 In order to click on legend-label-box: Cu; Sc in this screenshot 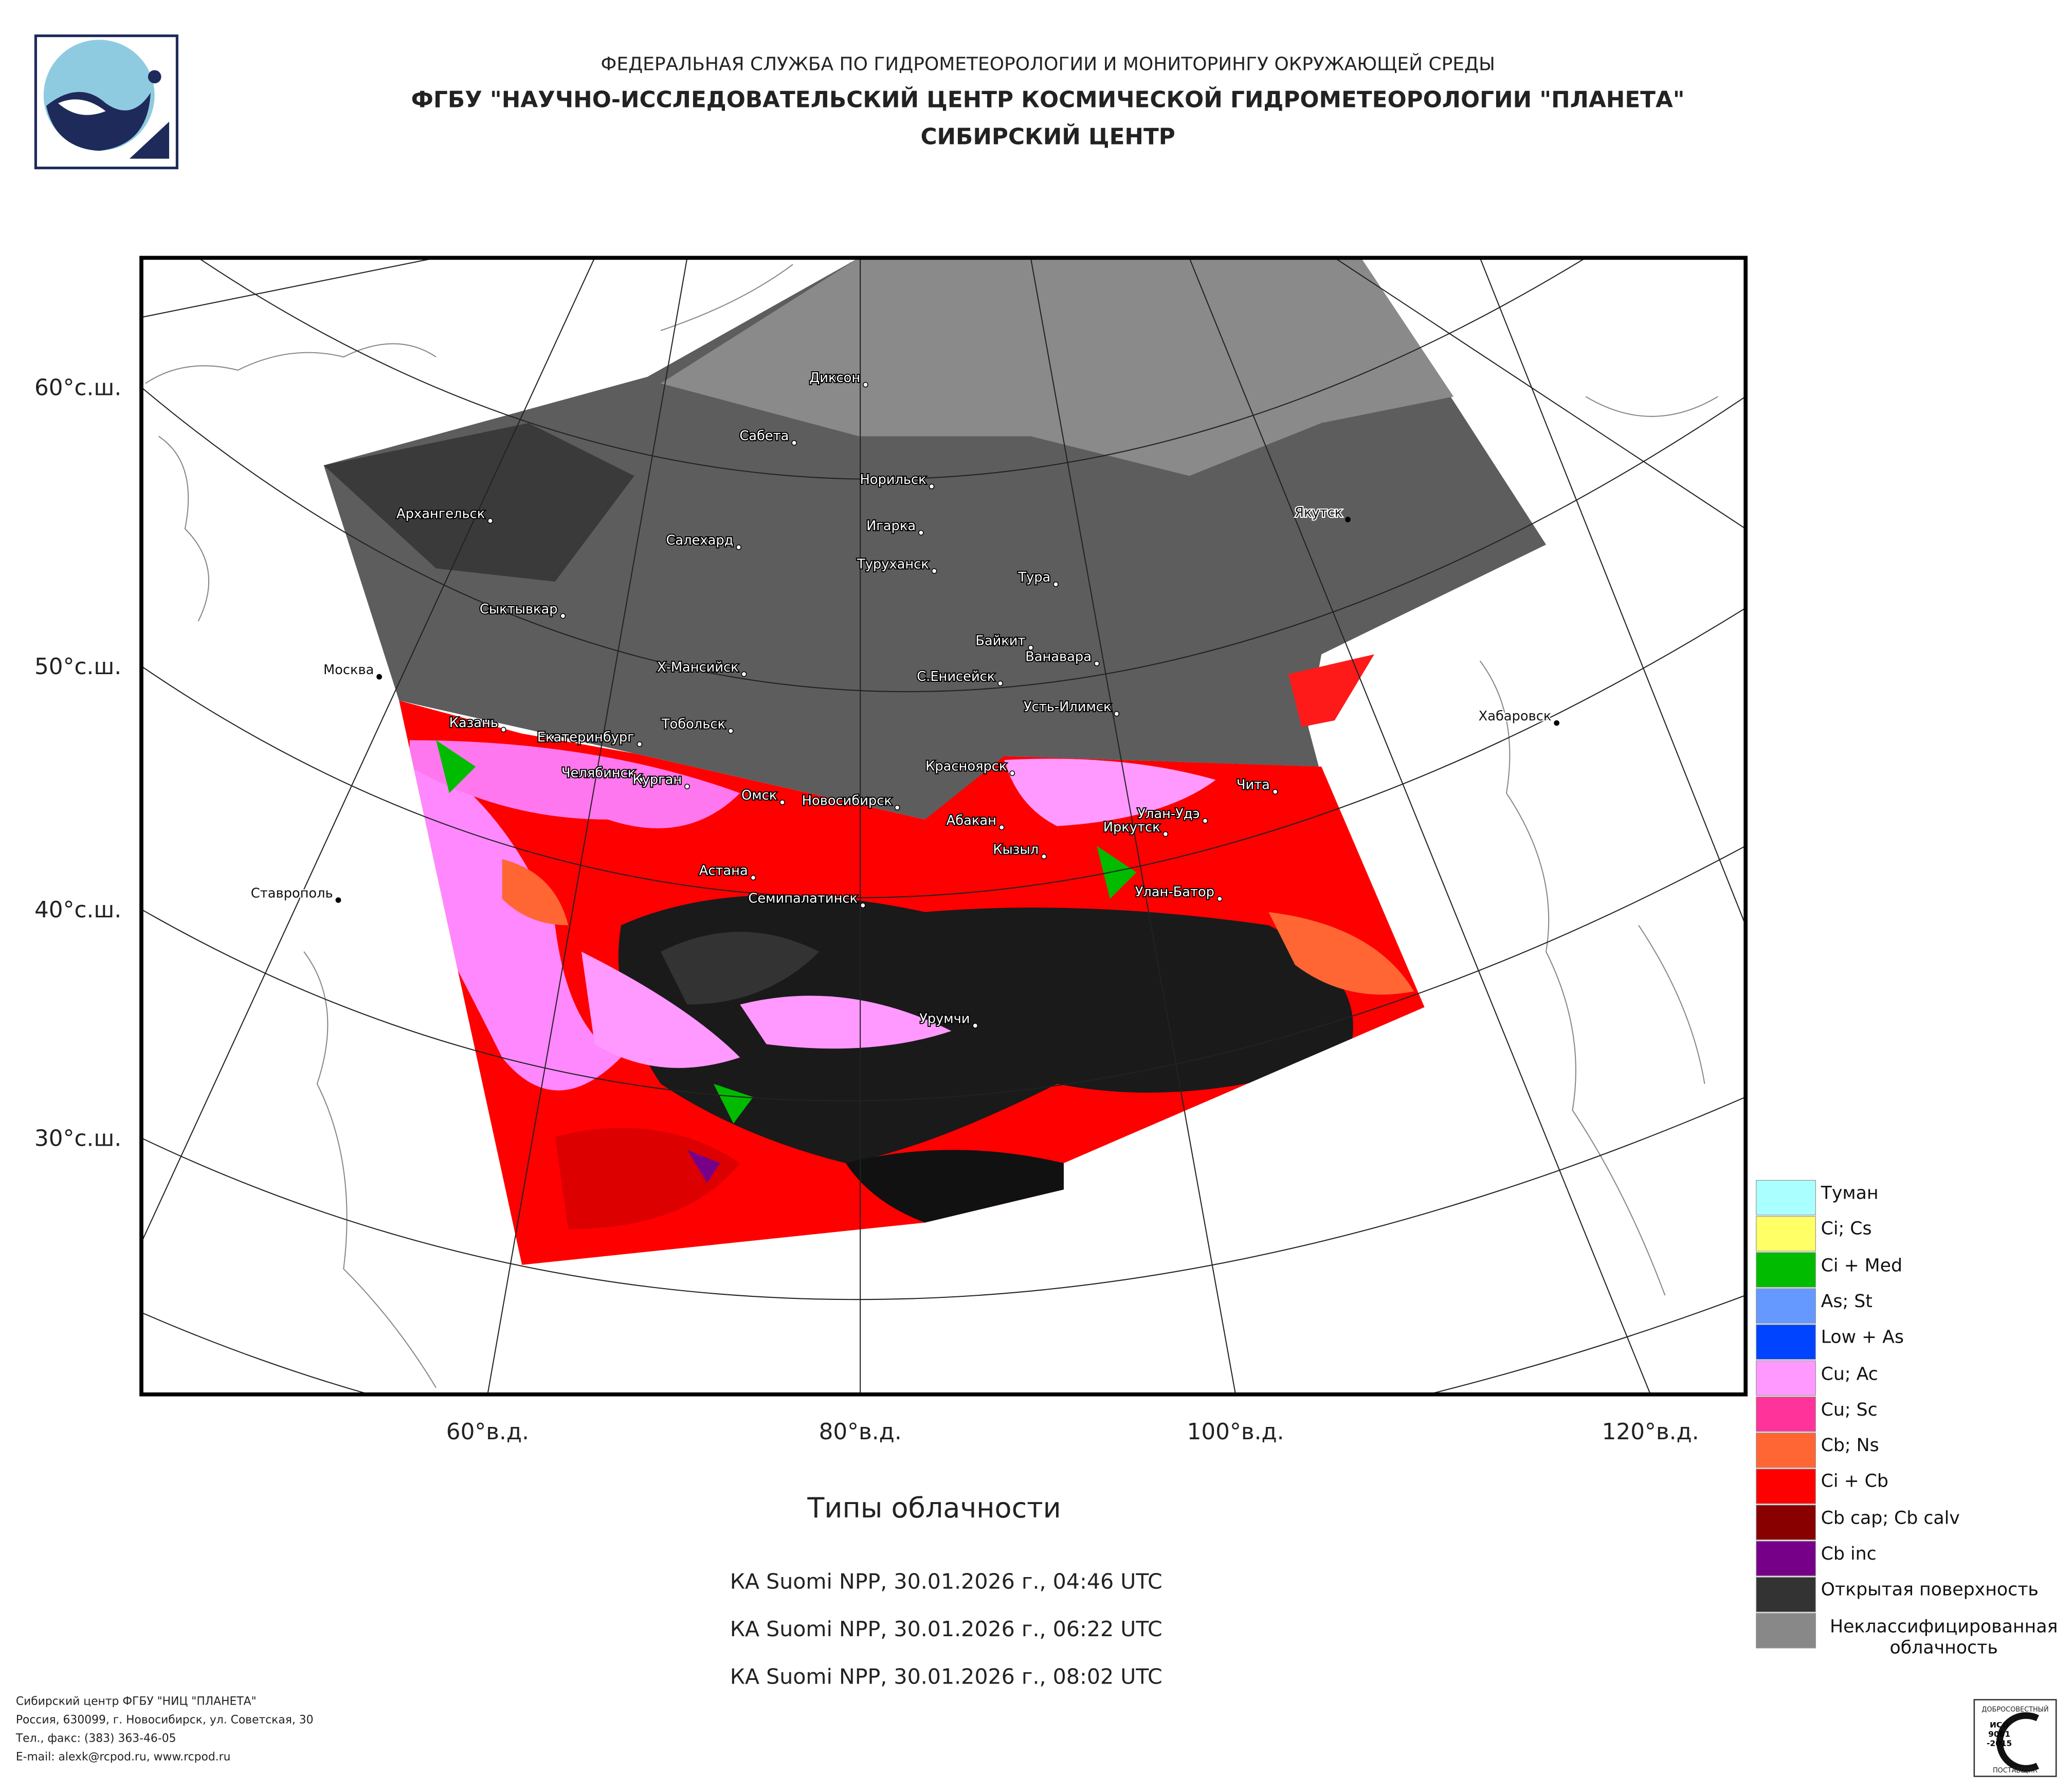, I will do `click(1849, 1409)`.